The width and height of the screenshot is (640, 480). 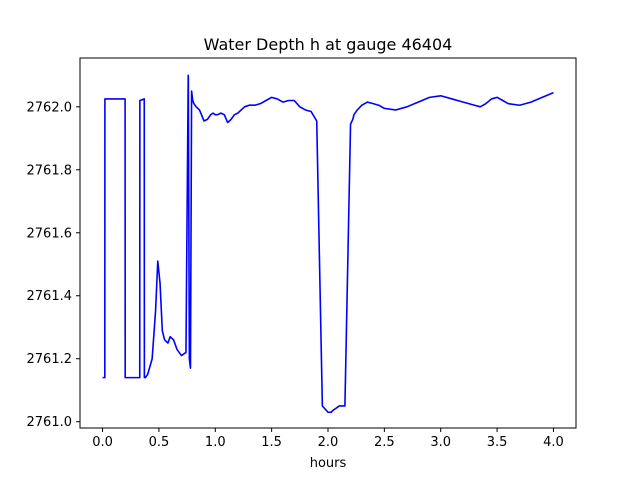 I want to click on x-tick-label: 3.0, so click(x=440, y=442).